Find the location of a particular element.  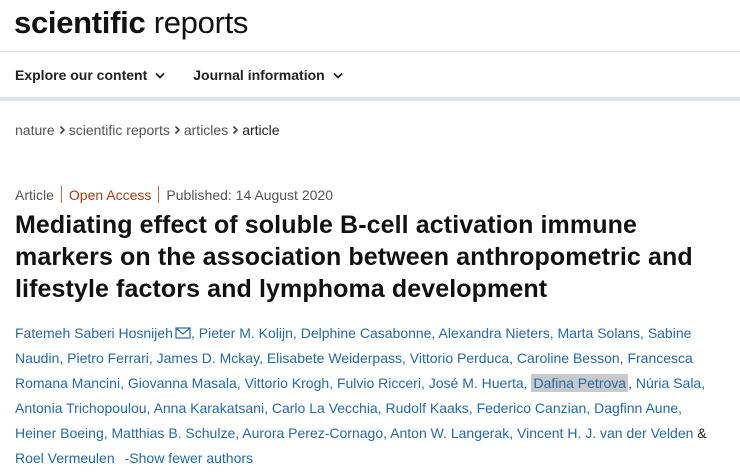

author-link: Dagfinn Aune is located at coordinates (636, 408).